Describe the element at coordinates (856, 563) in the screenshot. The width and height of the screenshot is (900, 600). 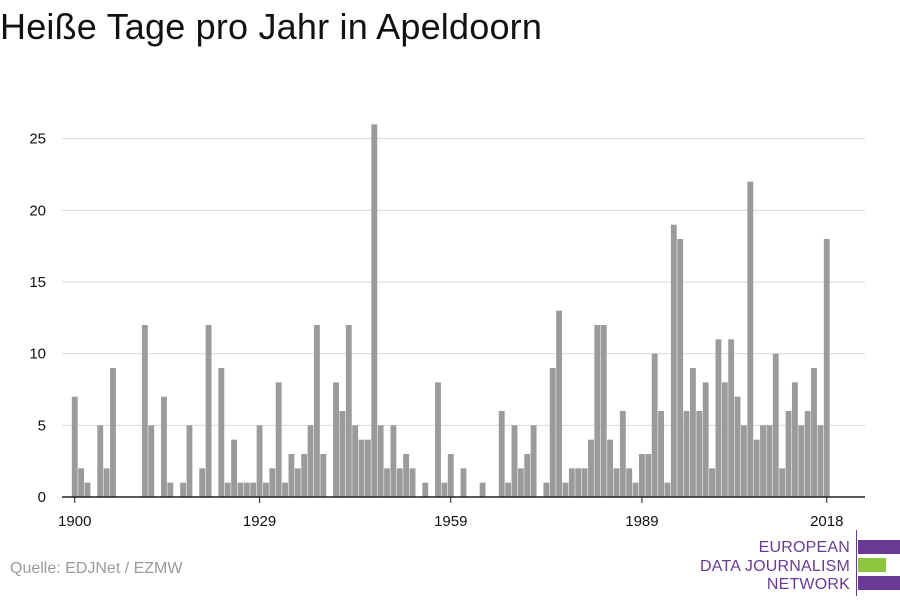
I see `logo-divider` at that location.